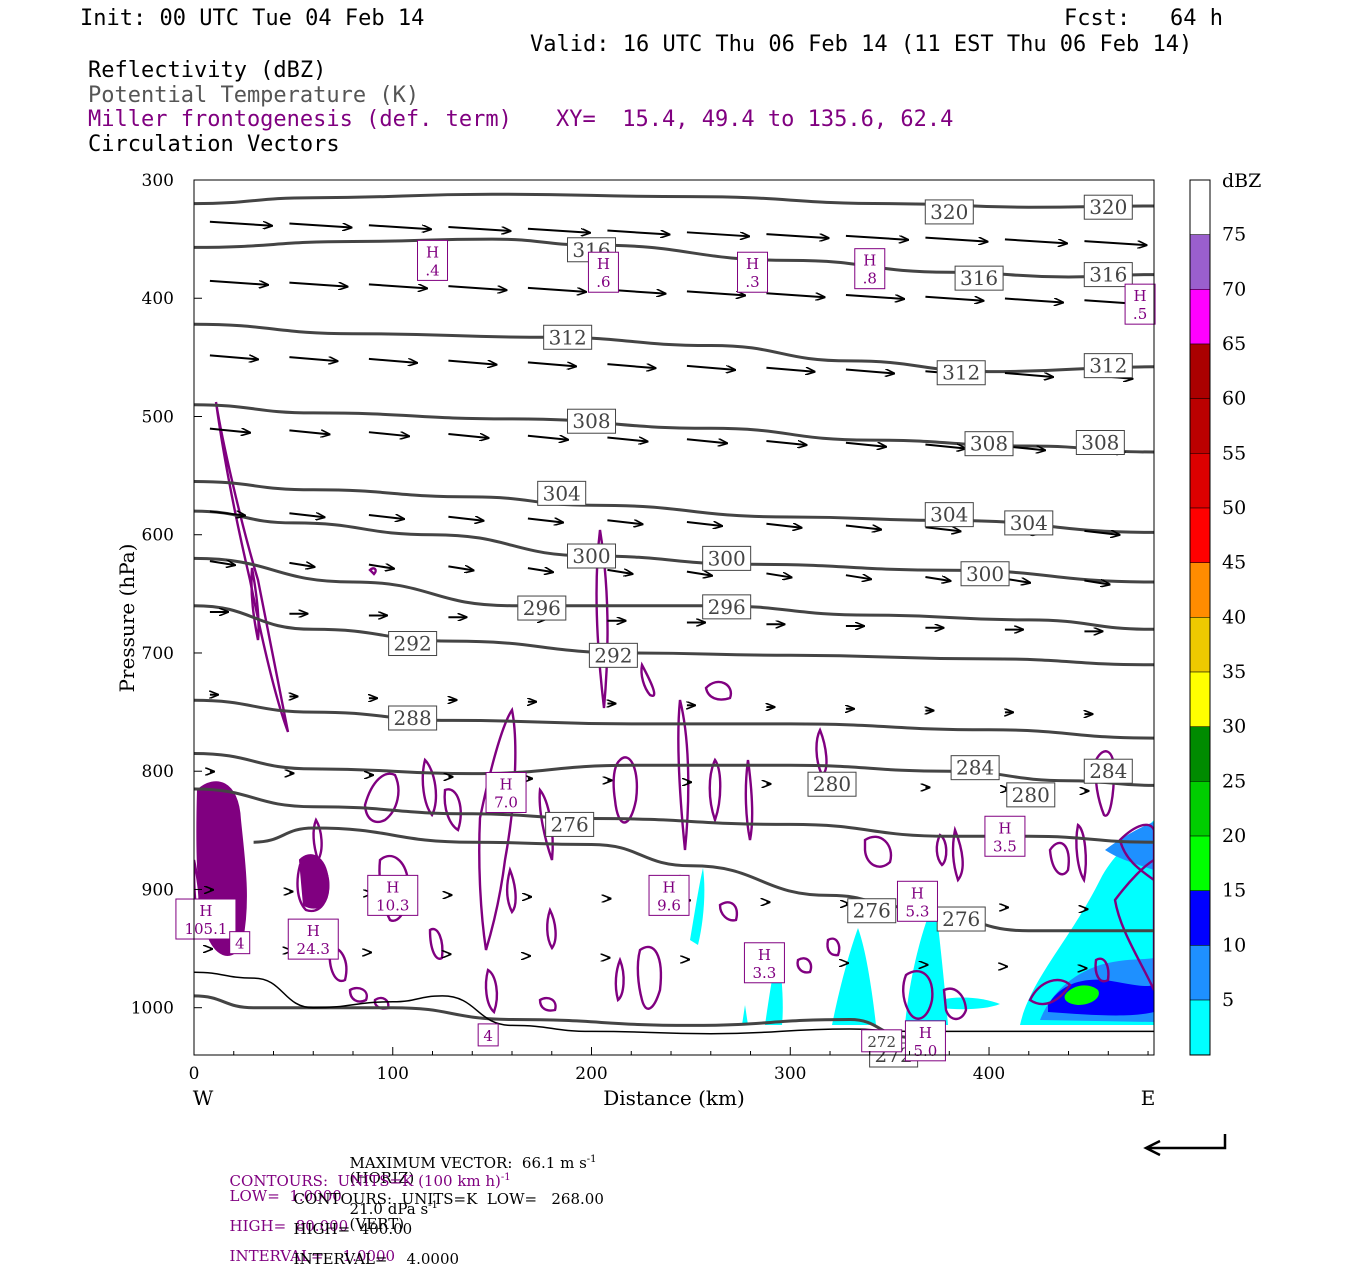 This screenshot has width=1350, height=1268. What do you see at coordinates (158, 299) in the screenshot?
I see `y-tick-label-400: 400` at bounding box center [158, 299].